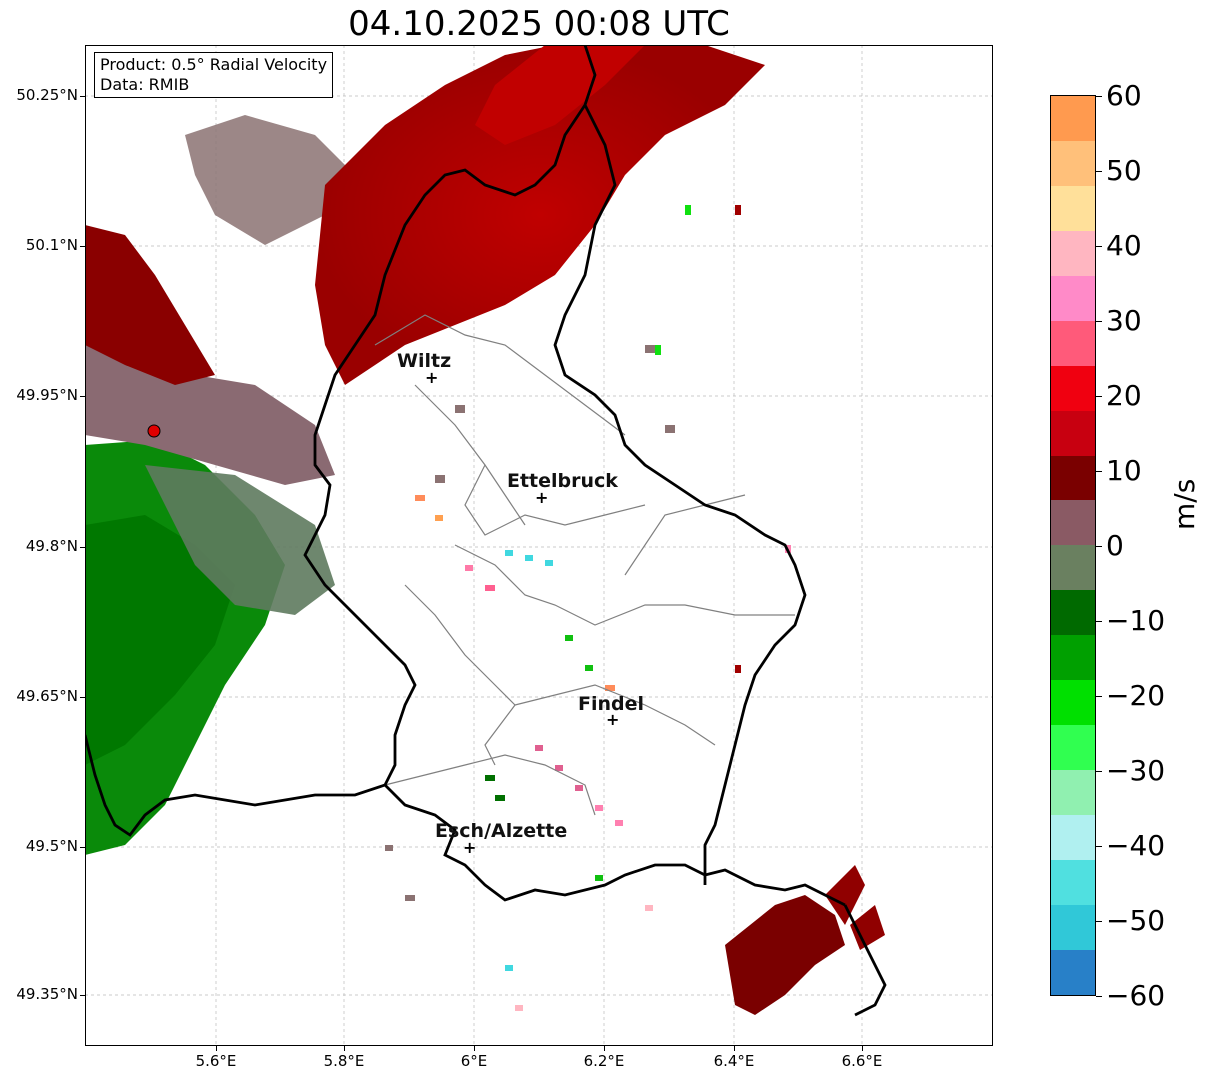  What do you see at coordinates (154, 431) in the screenshot?
I see `radar-site-marker` at bounding box center [154, 431].